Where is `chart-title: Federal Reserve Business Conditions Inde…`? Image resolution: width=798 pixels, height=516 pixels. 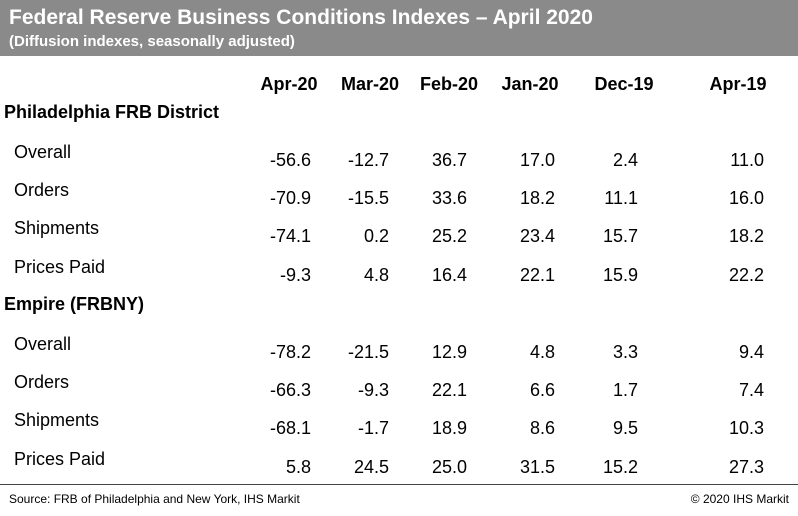 chart-title: Federal Reserve Business Conditions Inde… is located at coordinates (301, 17).